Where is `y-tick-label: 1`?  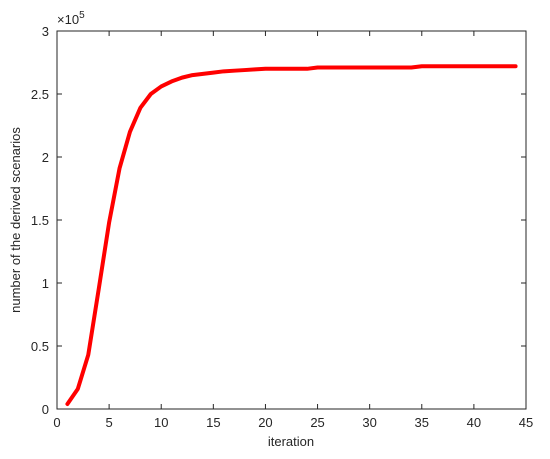
y-tick-label: 1 is located at coordinates (45, 283).